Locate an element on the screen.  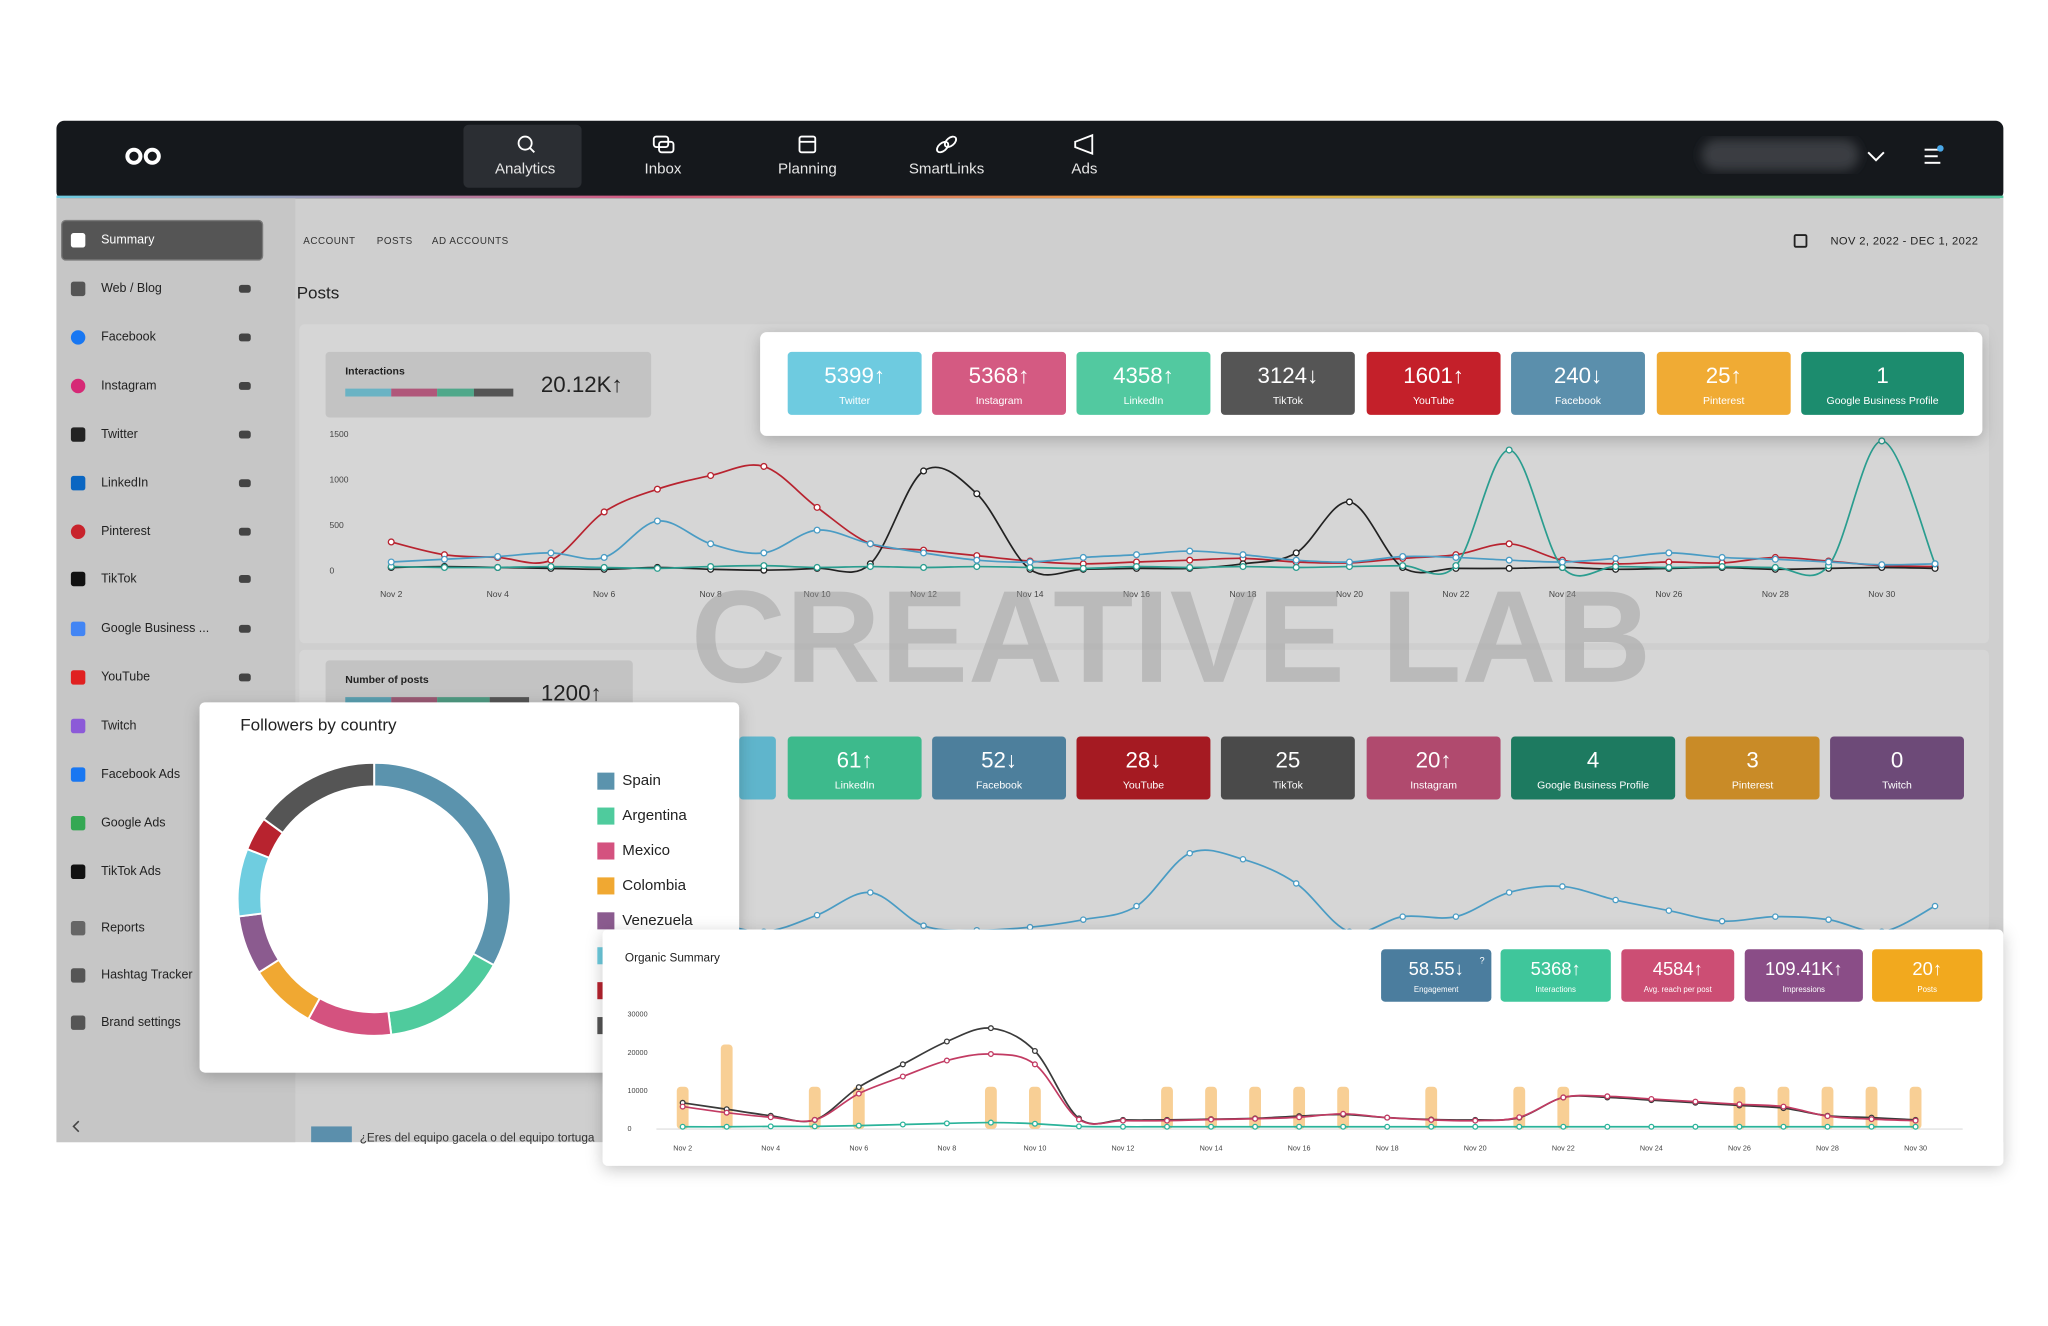
tab: POSTS is located at coordinates (395, 241).